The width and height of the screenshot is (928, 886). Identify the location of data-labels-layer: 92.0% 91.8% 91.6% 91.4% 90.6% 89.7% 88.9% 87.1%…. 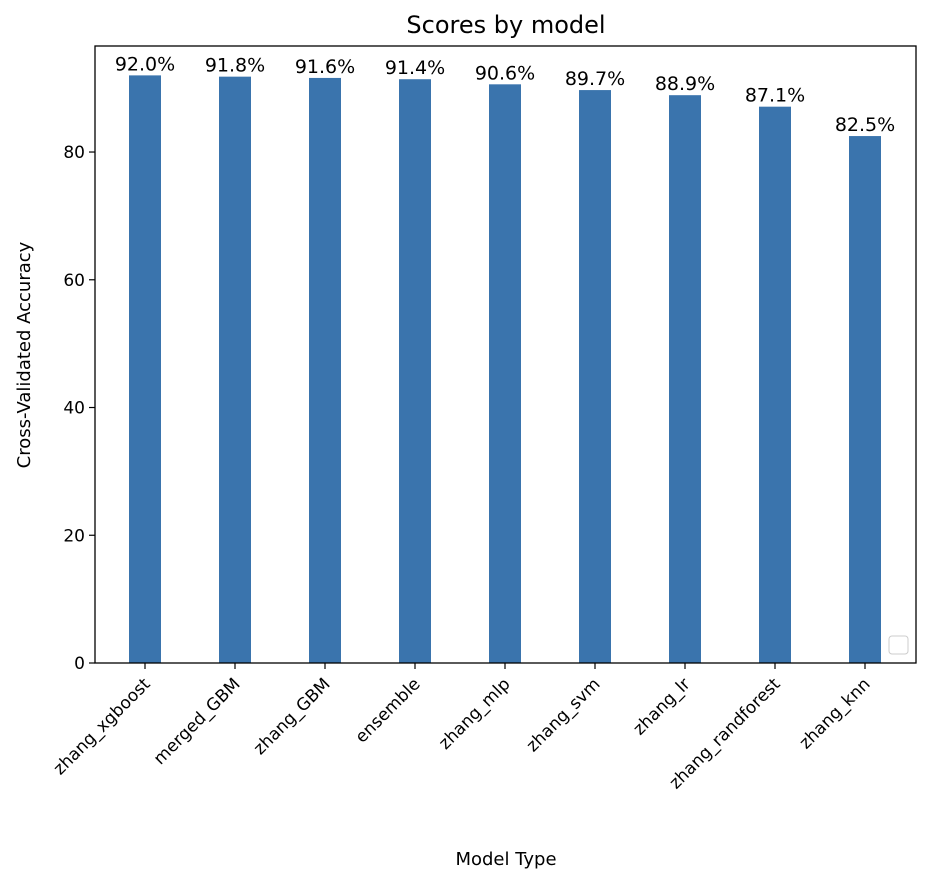
(505, 94).